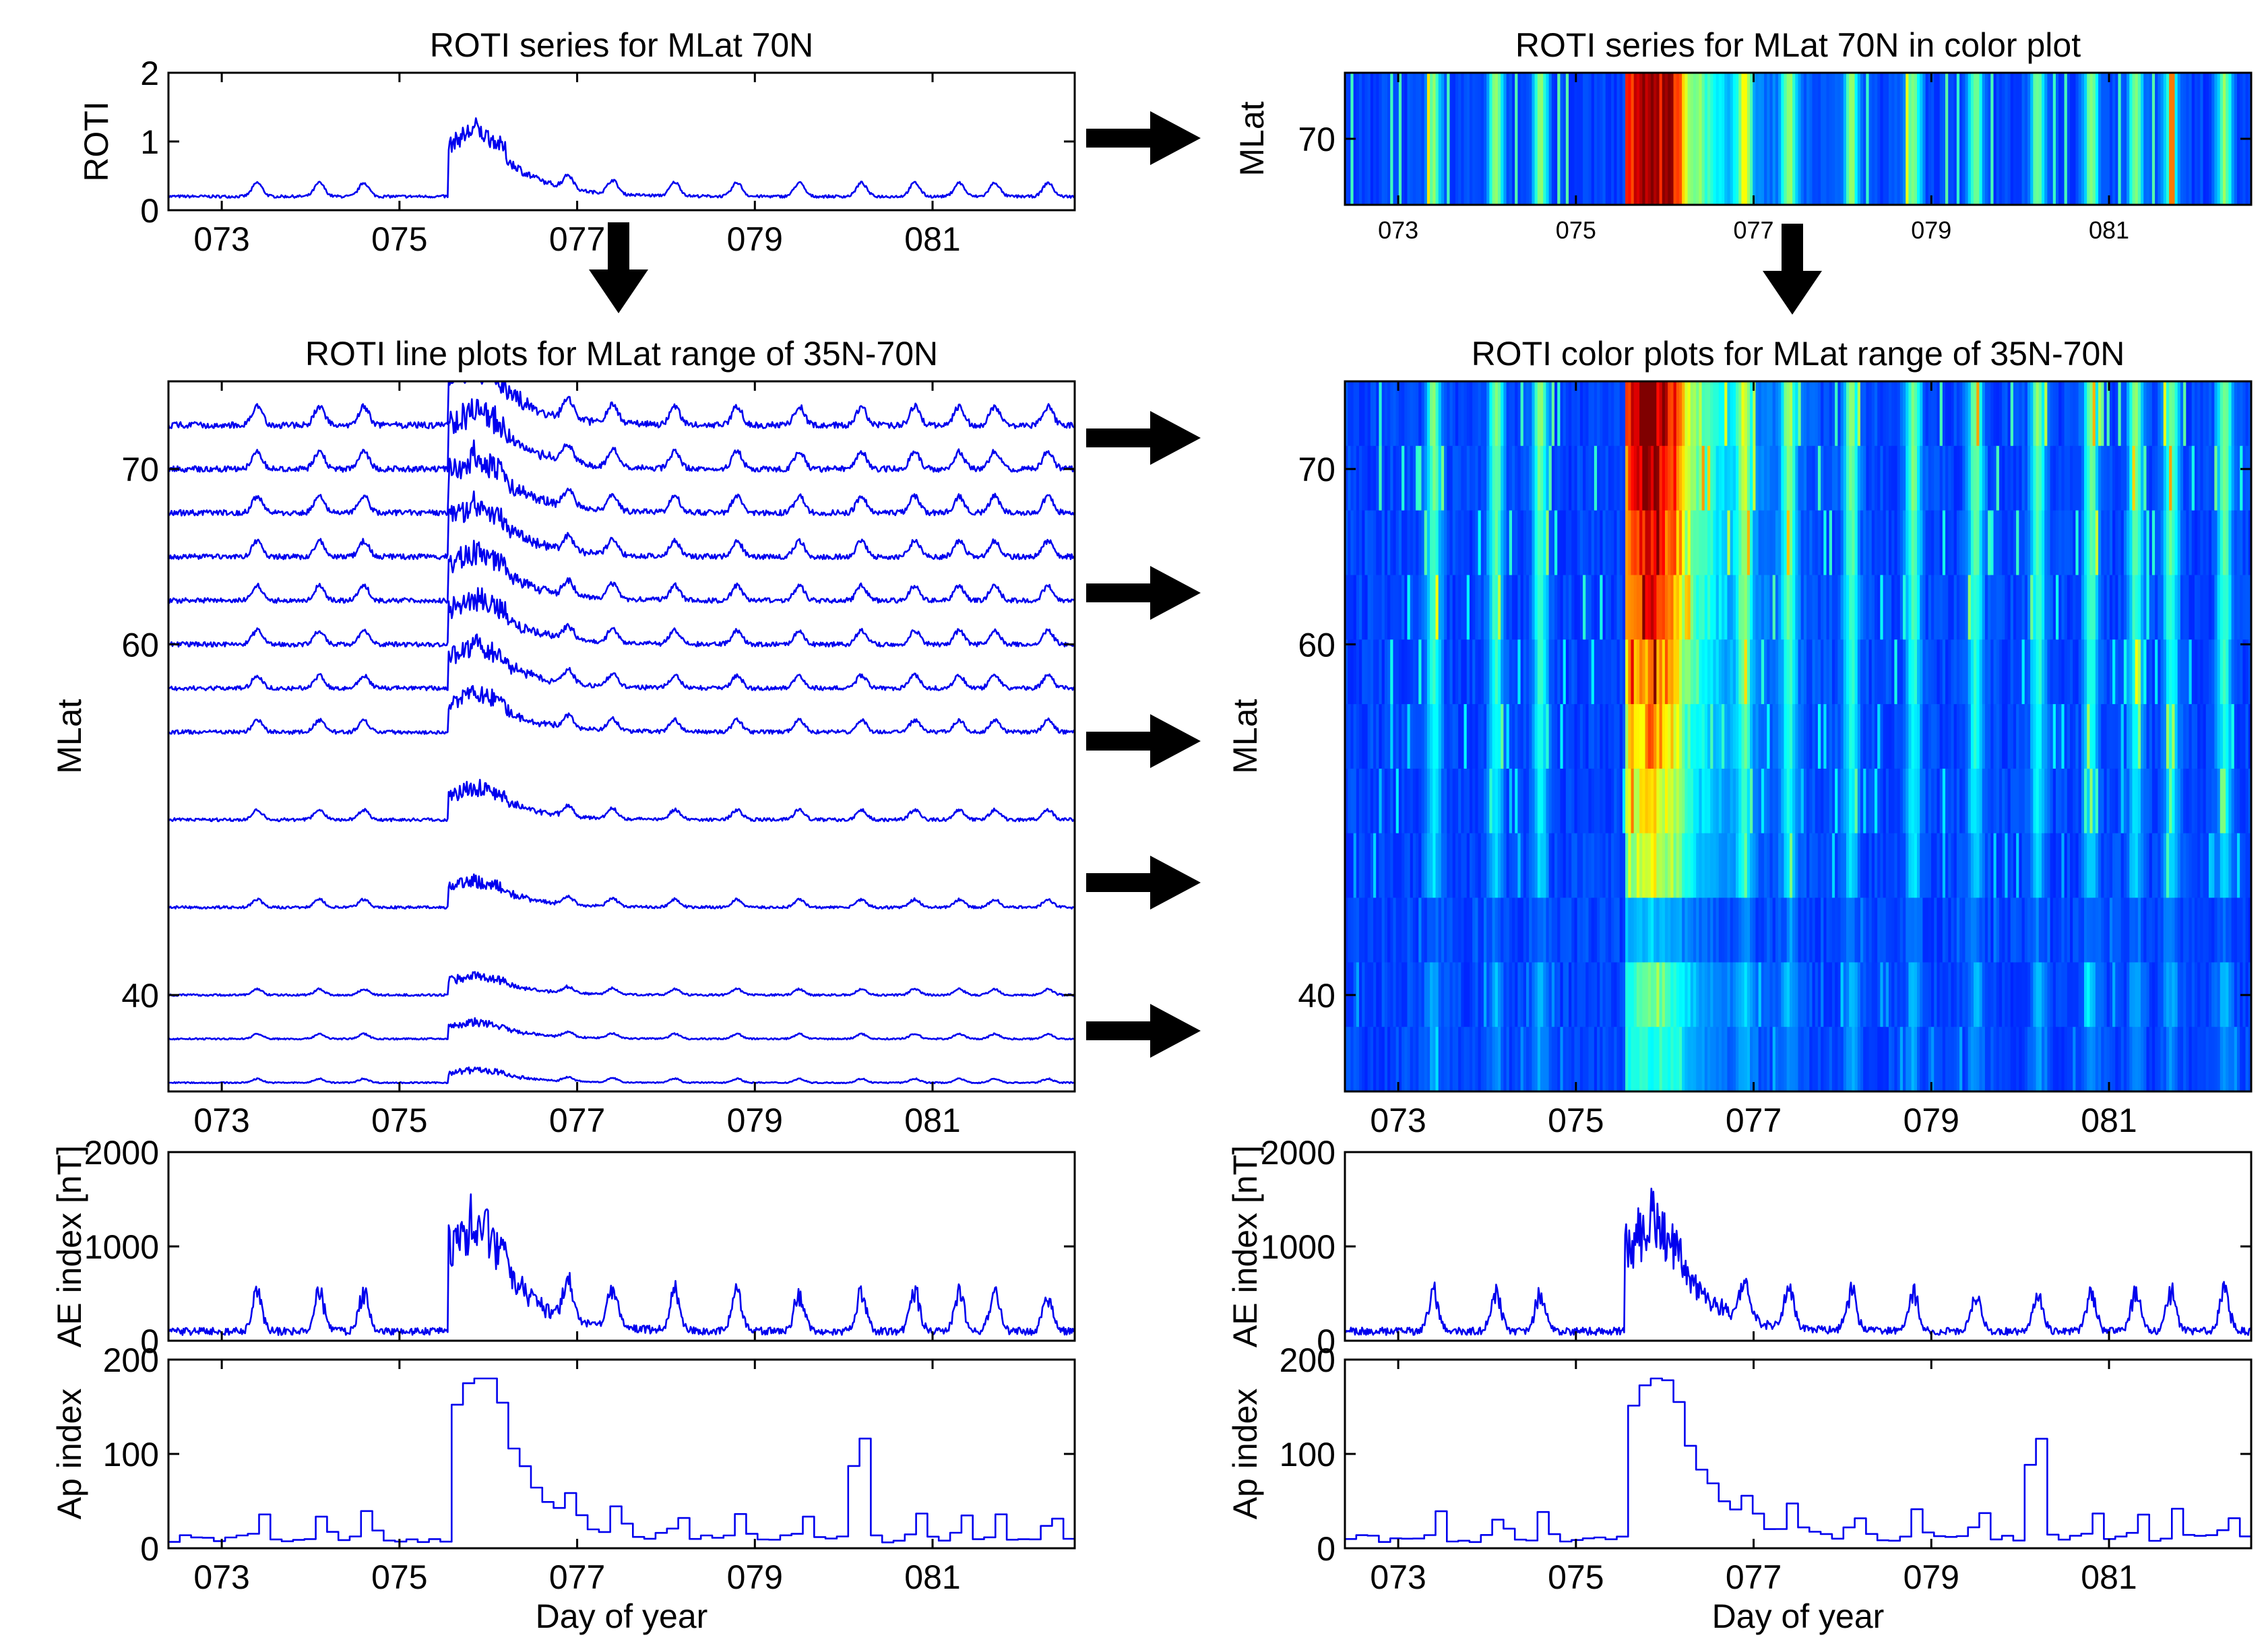  Describe the element at coordinates (1245, 736) in the screenshot. I see `y-axis-label: MLat` at that location.